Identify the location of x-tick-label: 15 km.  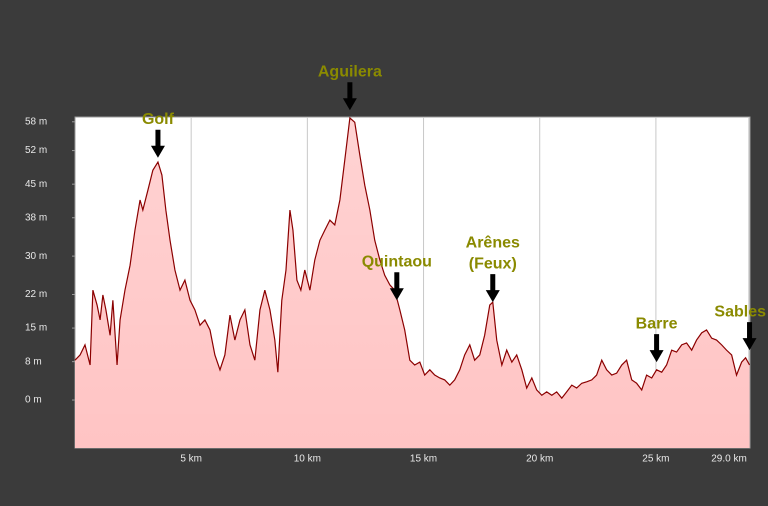
(423, 459).